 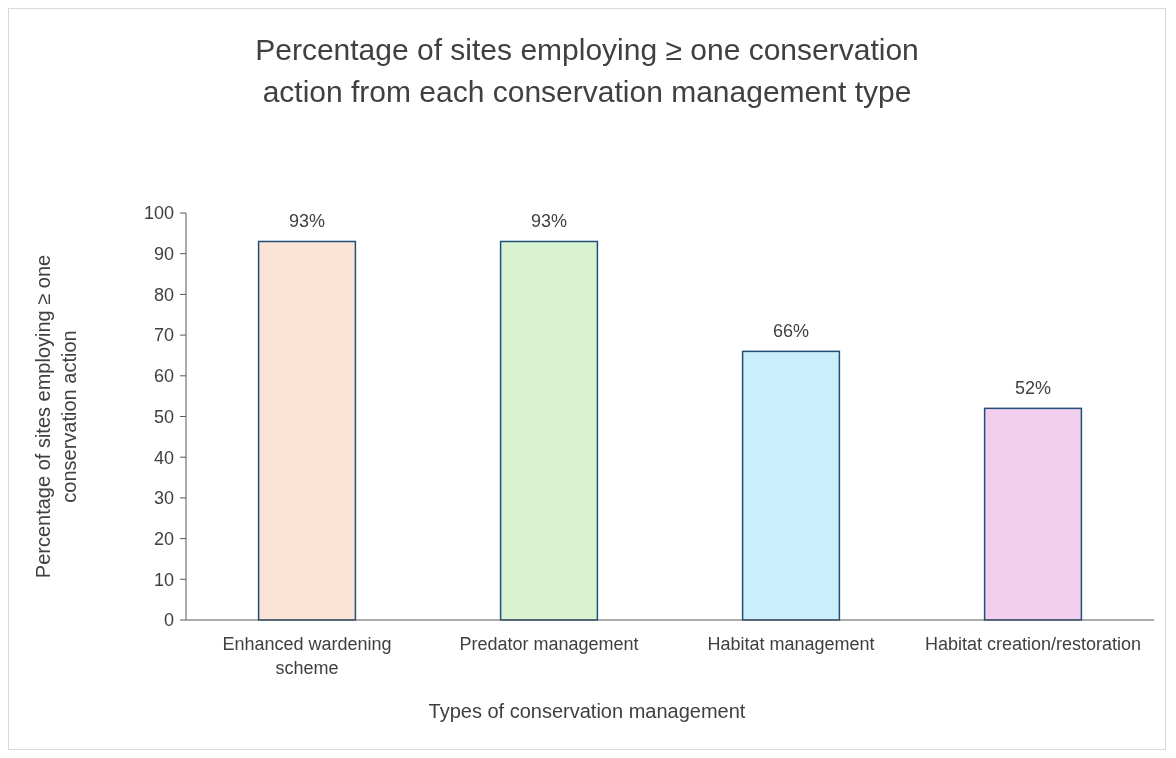 I want to click on y-tick-label: 20, so click(x=163, y=538).